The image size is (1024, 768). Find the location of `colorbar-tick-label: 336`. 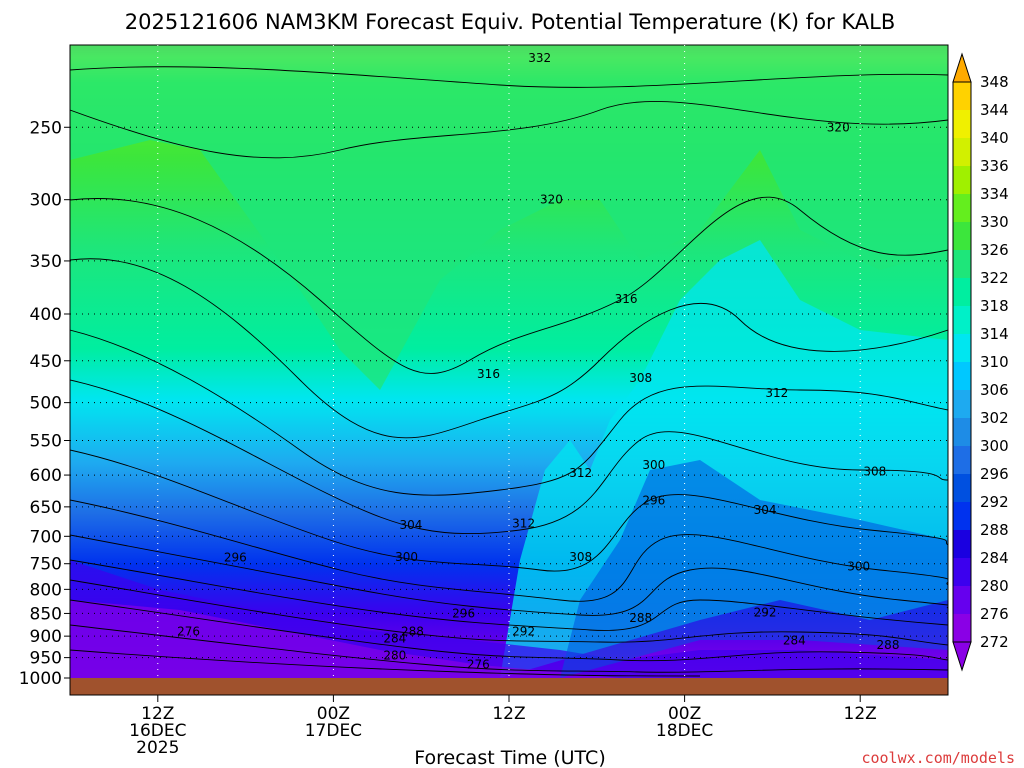

colorbar-tick-label: 336 is located at coordinates (994, 166).